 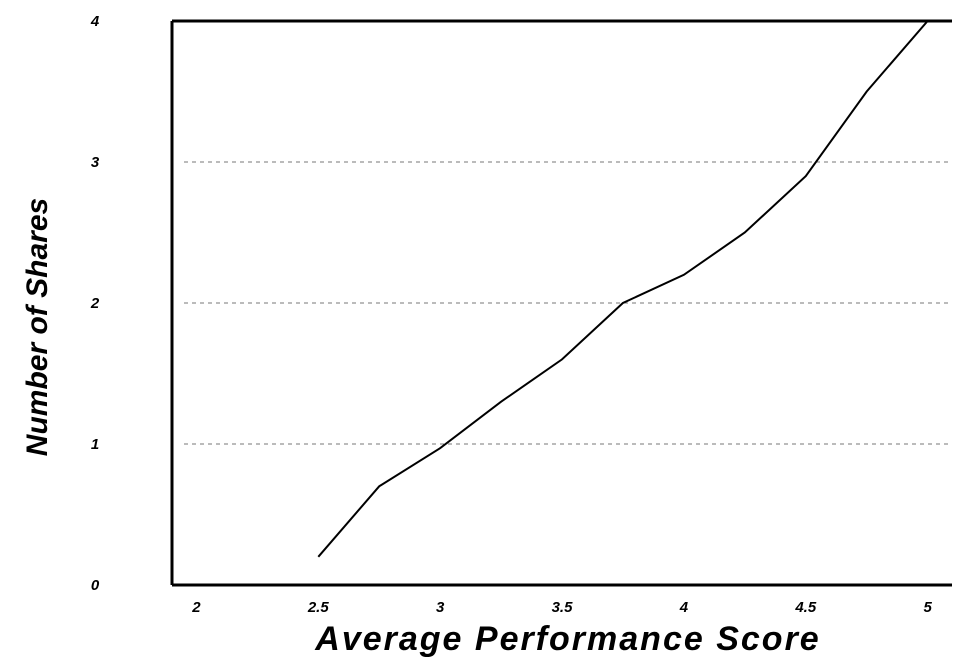 I want to click on x-tick-label: 3.5, so click(x=563, y=607).